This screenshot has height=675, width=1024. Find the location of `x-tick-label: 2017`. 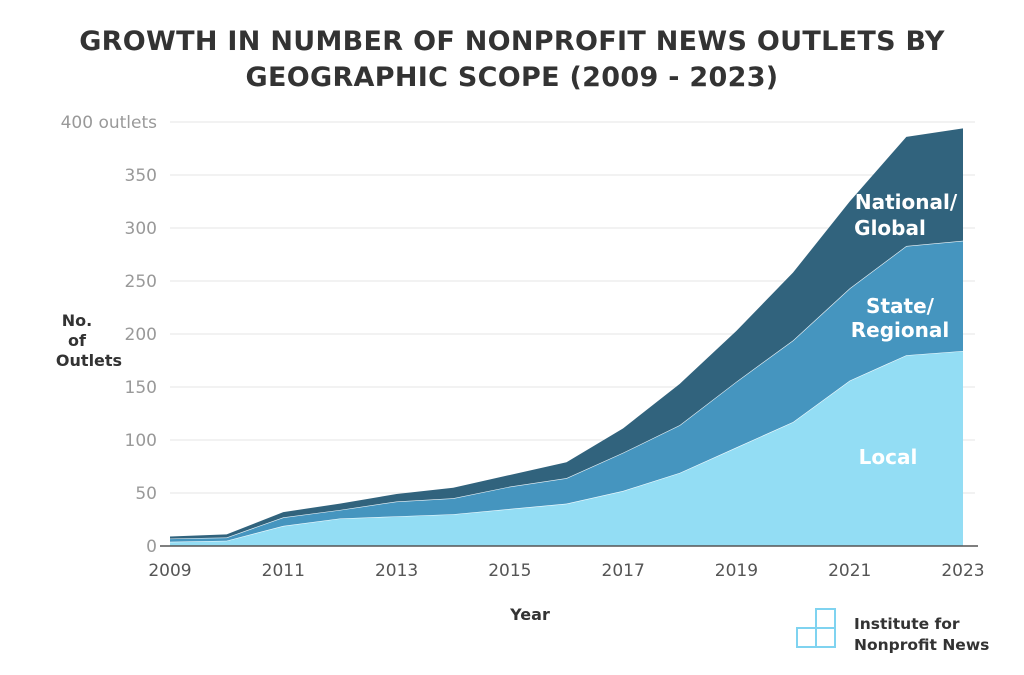

x-tick-label: 2017 is located at coordinates (623, 571).